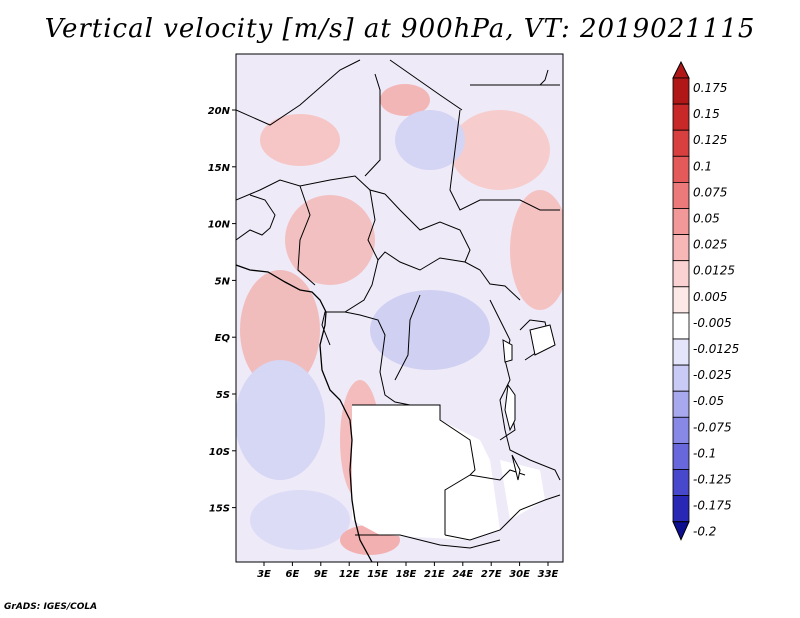 The height and width of the screenshot is (618, 800). Describe the element at coordinates (434, 574) in the screenshot. I see `lon-tick-label: 21E` at that location.